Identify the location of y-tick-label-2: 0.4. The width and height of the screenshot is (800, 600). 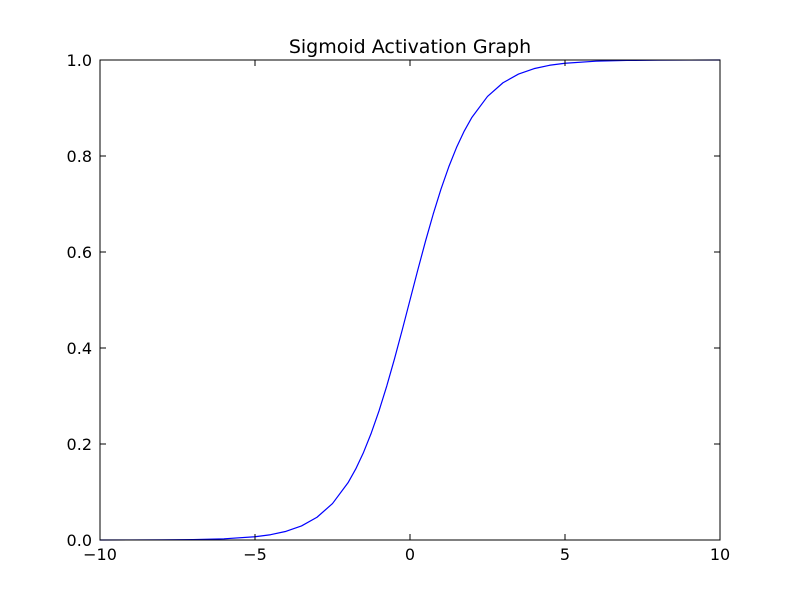
(79, 348).